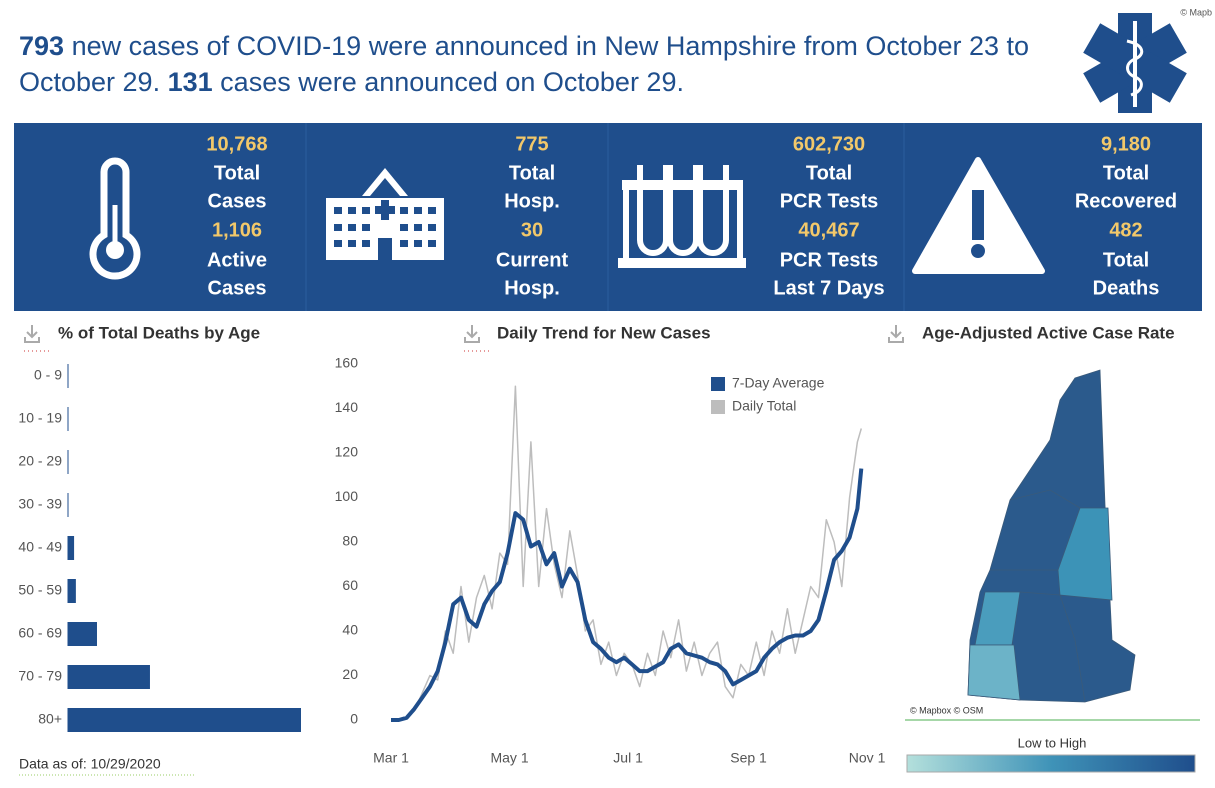 The width and height of the screenshot is (1215, 788). Describe the element at coordinates (1051, 536) in the screenshot. I see `nh-map` at that location.